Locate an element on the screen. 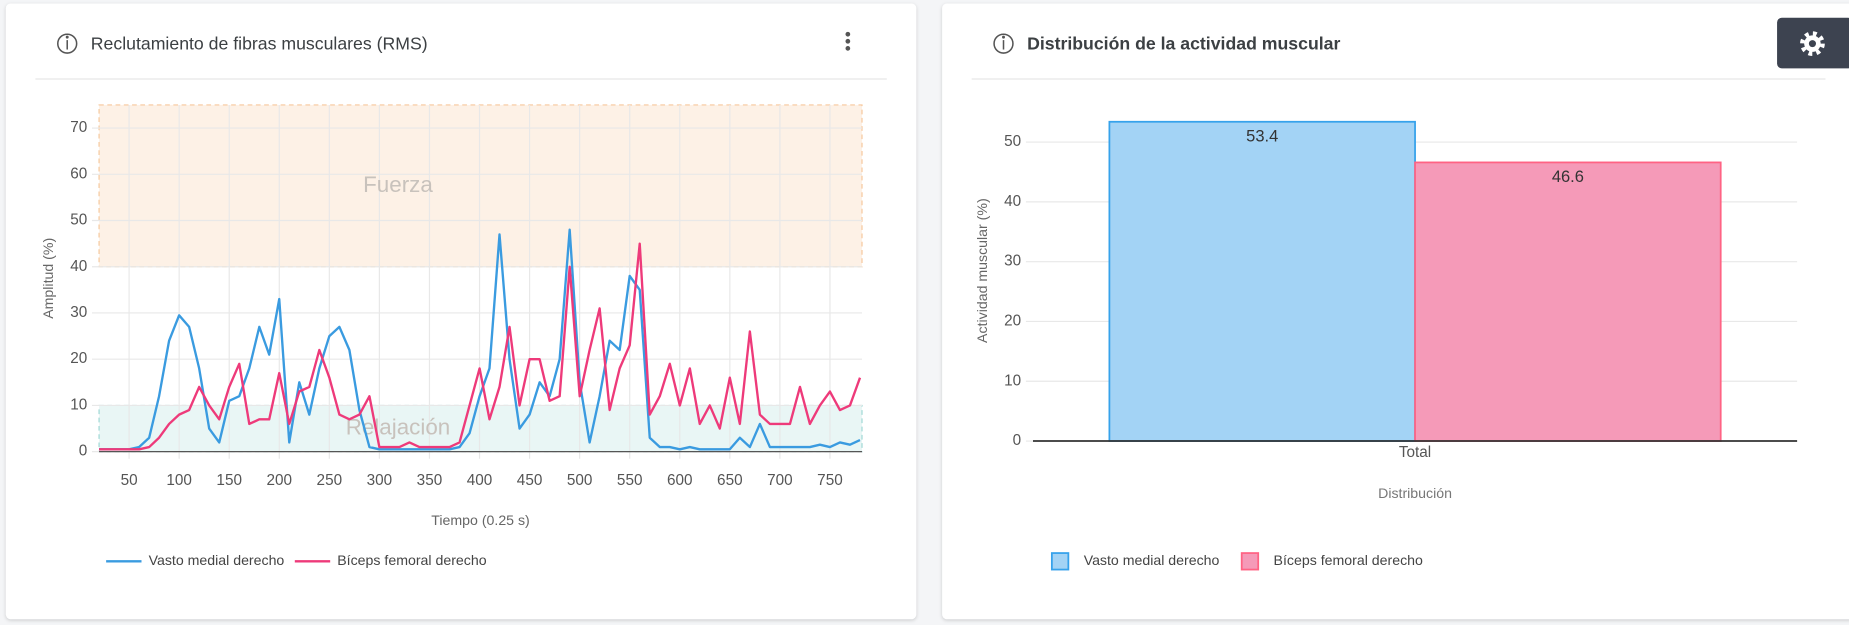 This screenshot has height=625, width=1849. card-title: Reclutamiento de fibras musculares (RMS) is located at coordinates (259, 43).